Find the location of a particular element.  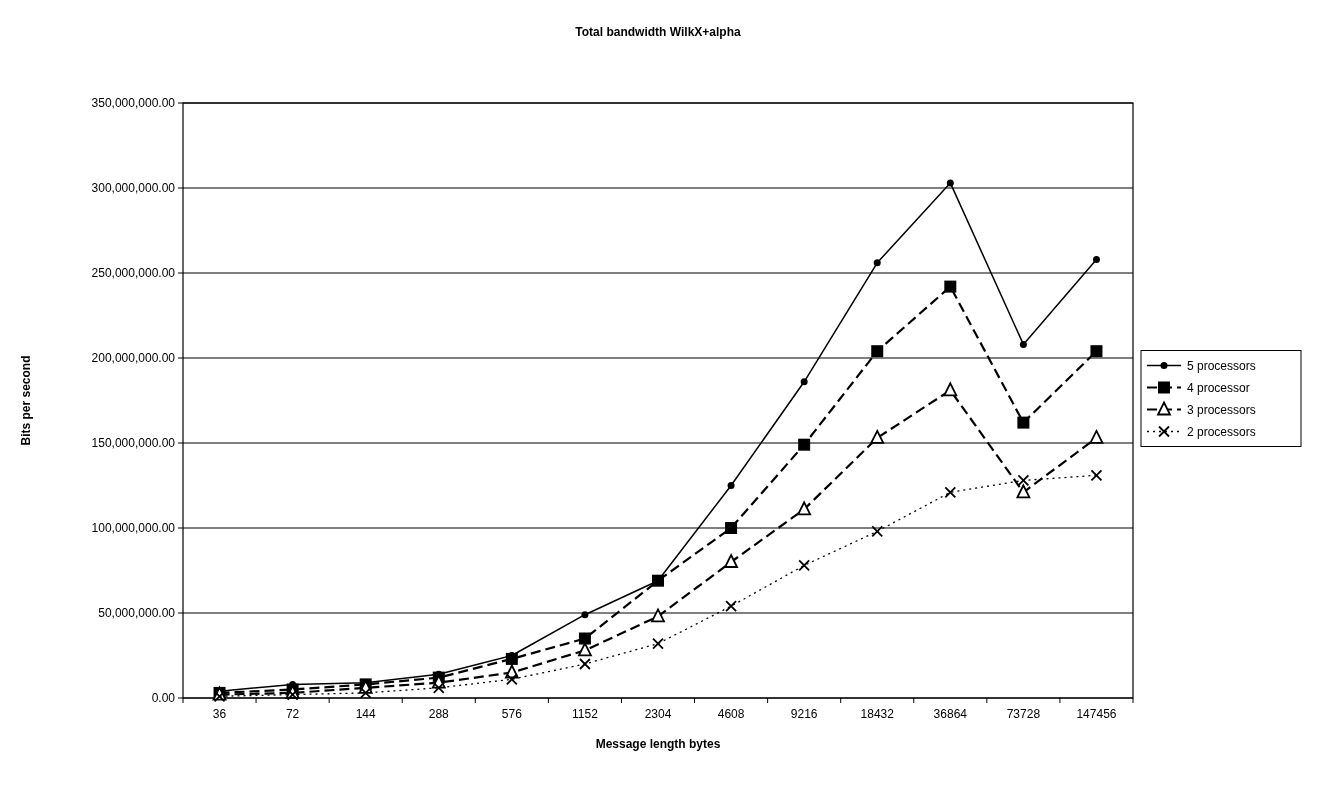

x-tick-label: 72 is located at coordinates (292, 714).